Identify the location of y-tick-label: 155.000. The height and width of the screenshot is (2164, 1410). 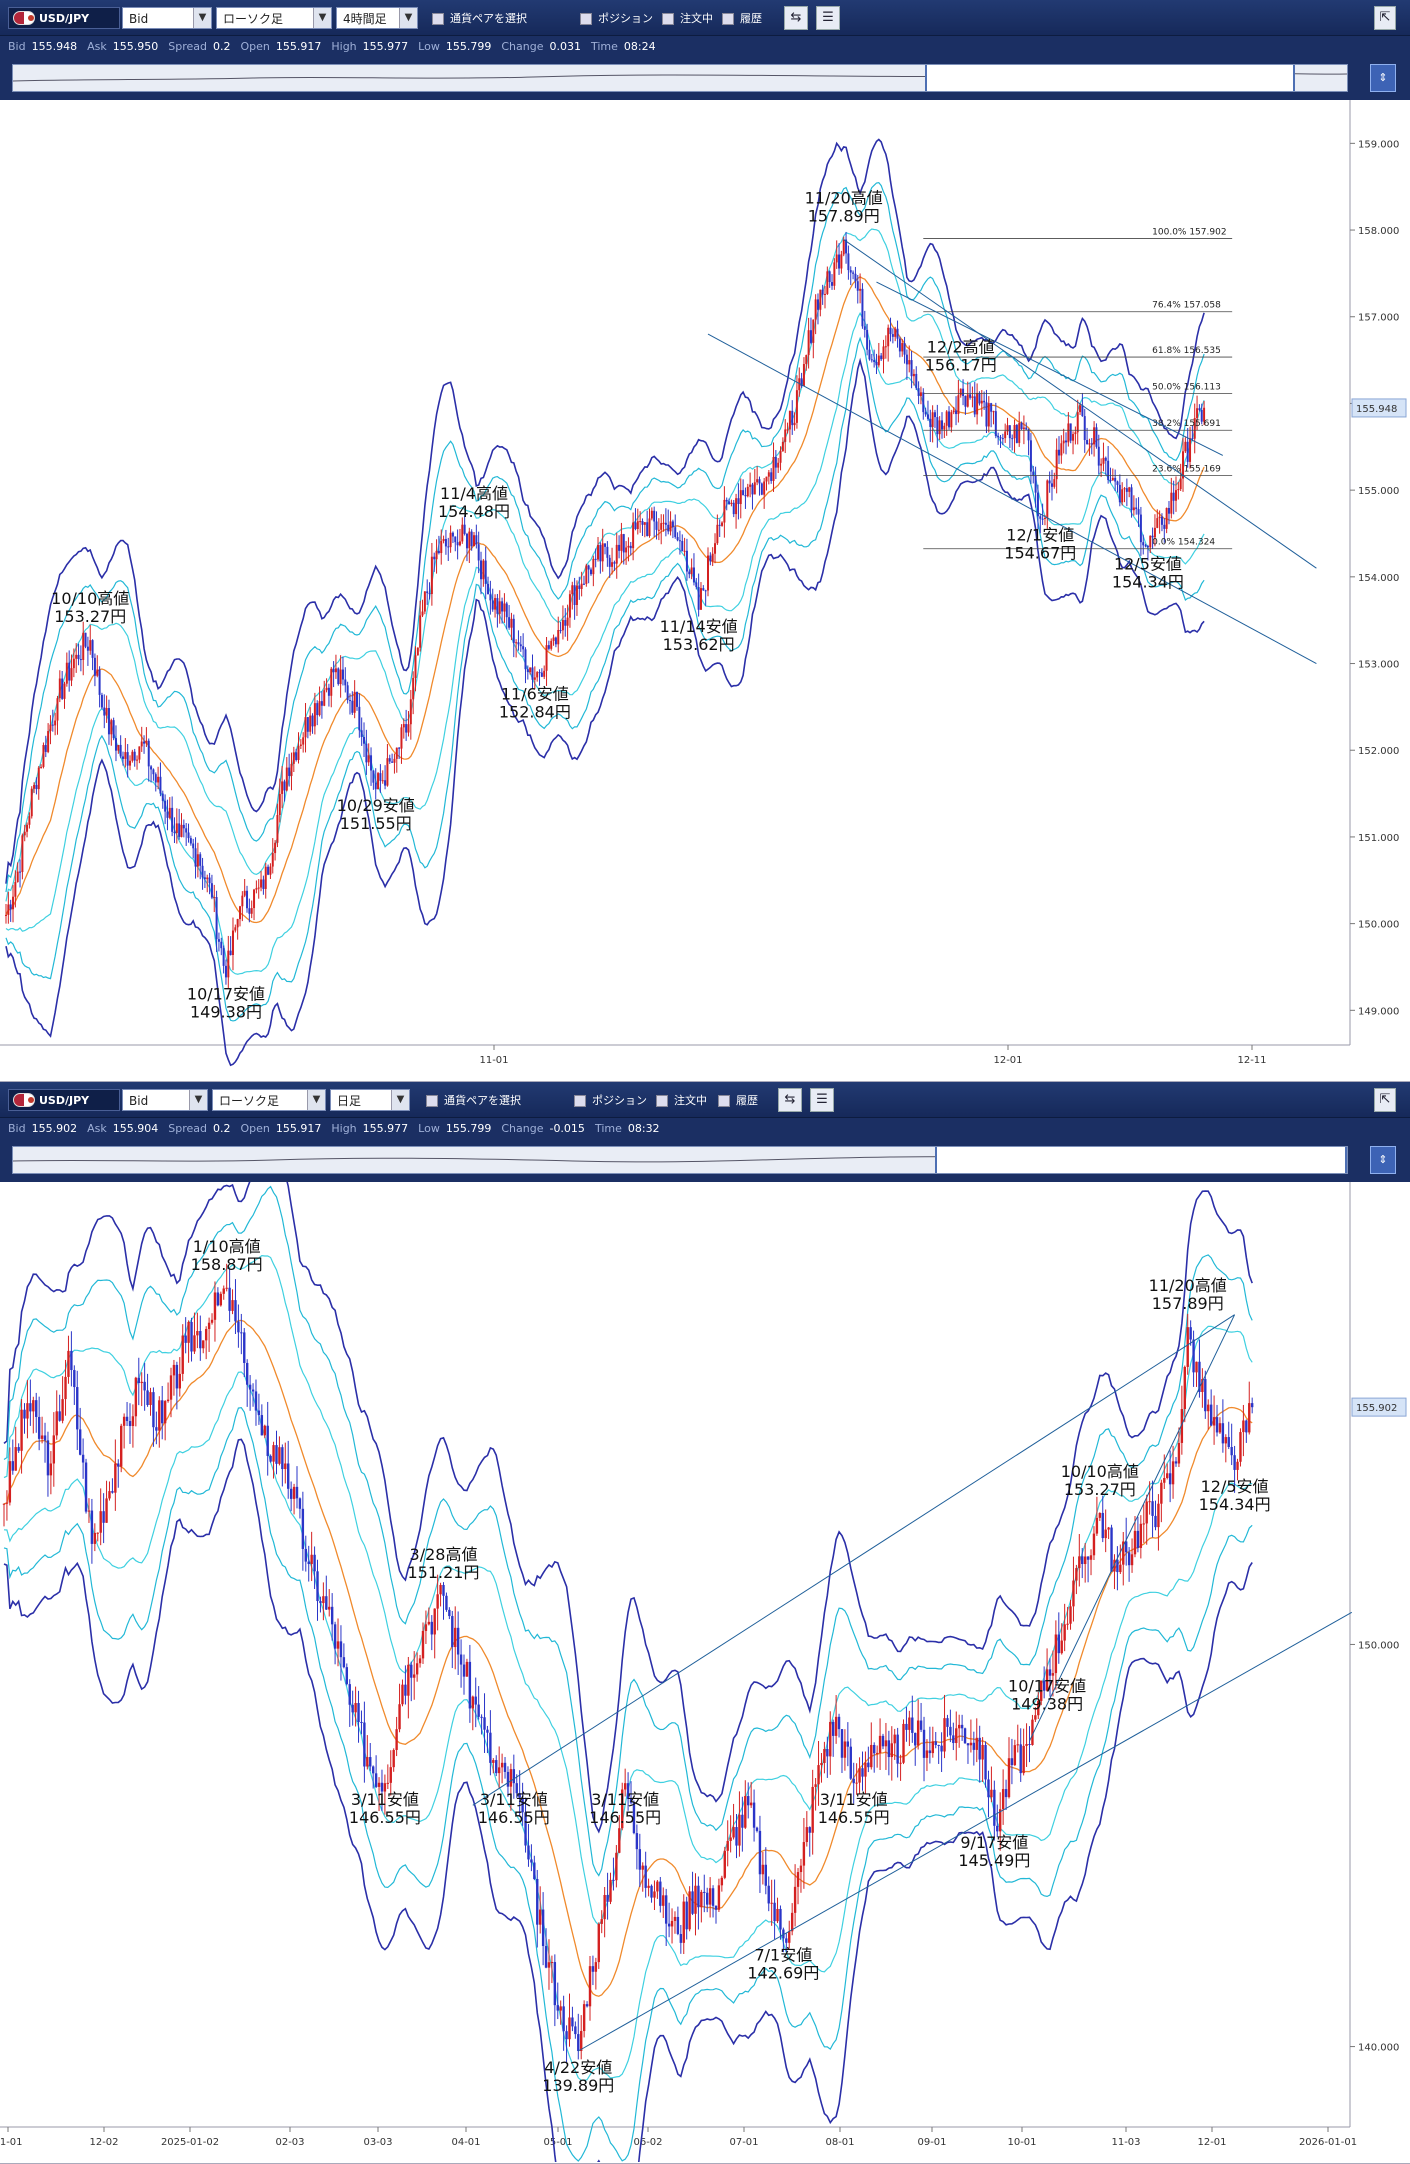
(1378, 491).